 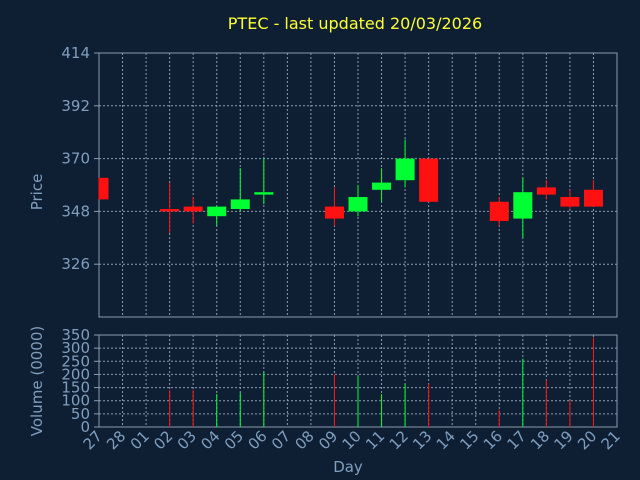 What do you see at coordinates (399, 440) in the screenshot?
I see `x-tick-label: 12` at bounding box center [399, 440].